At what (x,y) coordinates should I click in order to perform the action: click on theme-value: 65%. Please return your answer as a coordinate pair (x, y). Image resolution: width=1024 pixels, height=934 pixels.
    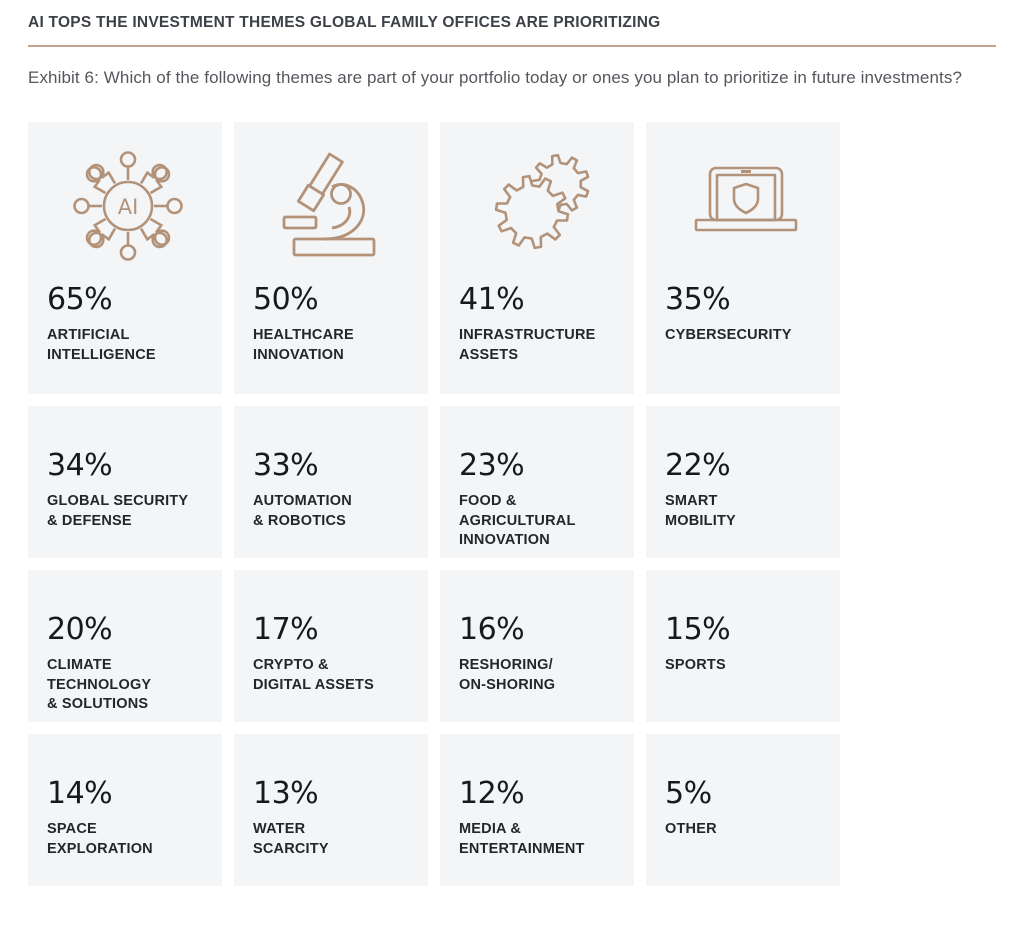
    Looking at the image, I should click on (80, 299).